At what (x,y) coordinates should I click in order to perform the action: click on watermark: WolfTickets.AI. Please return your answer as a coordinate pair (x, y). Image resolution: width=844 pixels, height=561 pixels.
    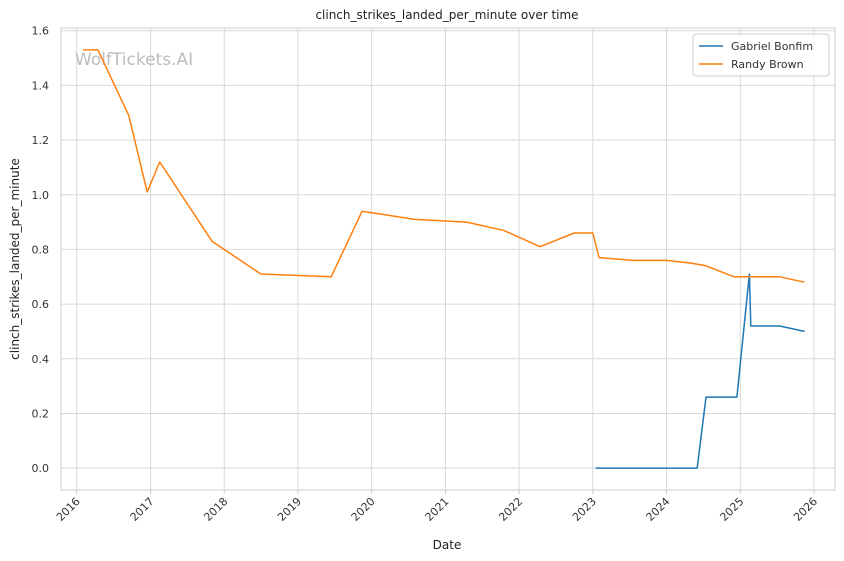
    Looking at the image, I should click on (134, 60).